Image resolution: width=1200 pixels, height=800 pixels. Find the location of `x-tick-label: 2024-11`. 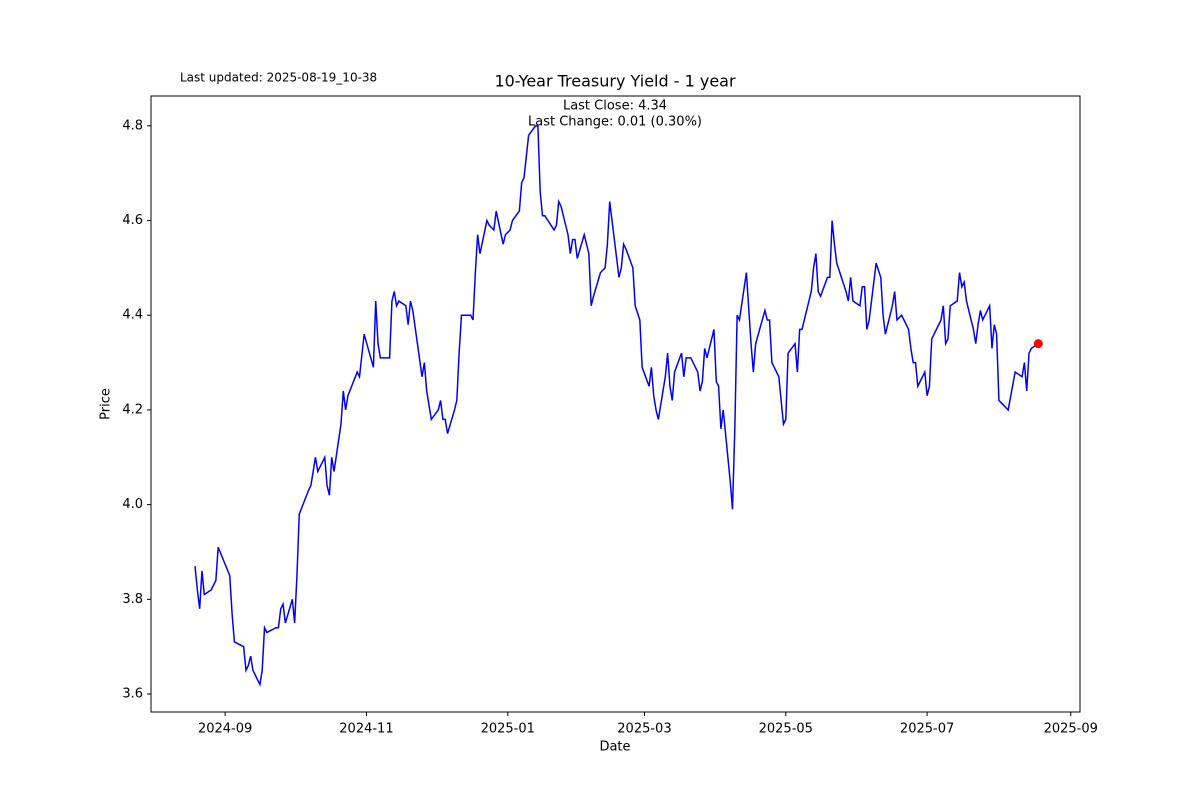

x-tick-label: 2024-11 is located at coordinates (366, 729).